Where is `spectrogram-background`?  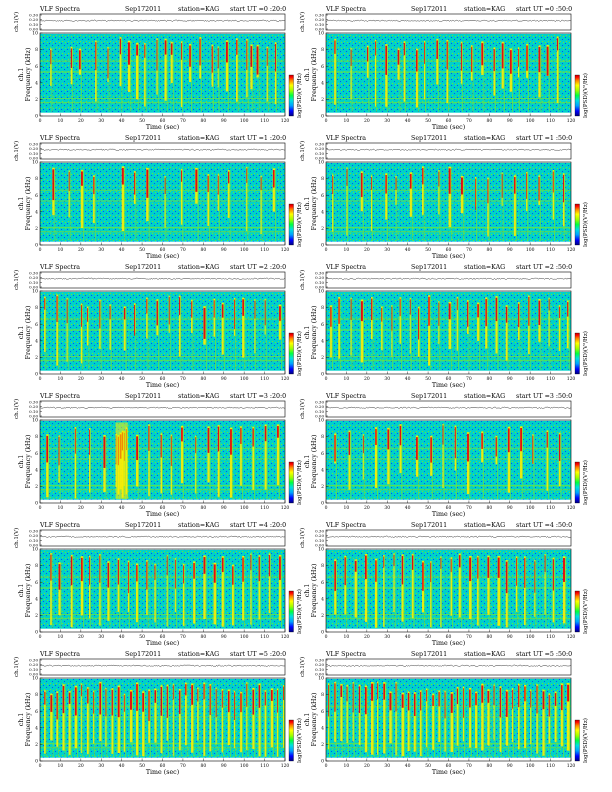 spectrogram-background is located at coordinates (162, 589).